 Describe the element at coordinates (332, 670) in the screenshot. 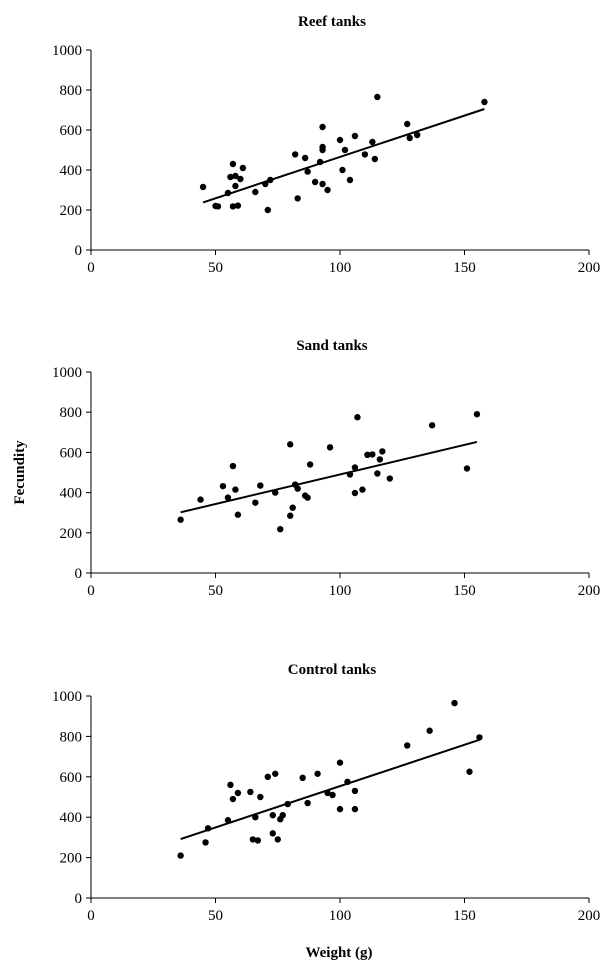

I see `chart-title: Control tanks` at that location.